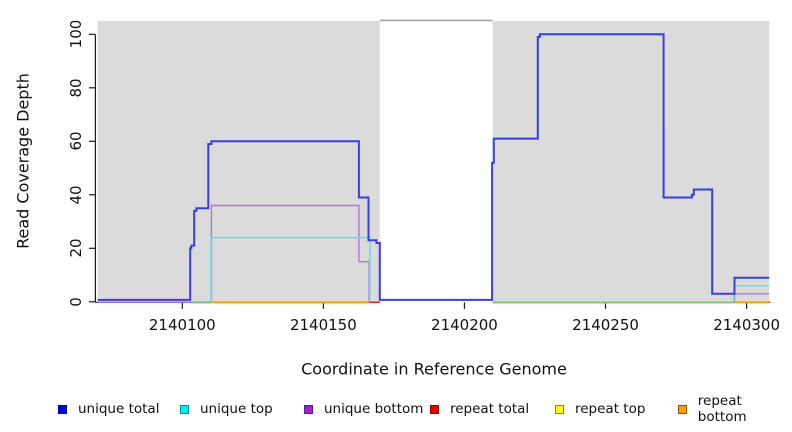  I want to click on legend-item-unique-top: unique top, so click(226, 409).